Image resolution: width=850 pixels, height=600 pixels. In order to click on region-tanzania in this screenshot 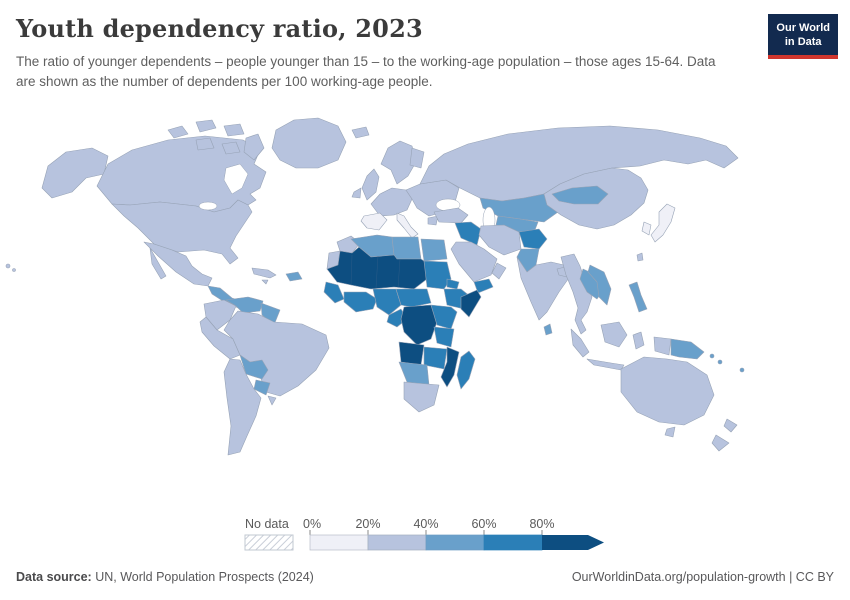, I will do `click(444, 337)`.